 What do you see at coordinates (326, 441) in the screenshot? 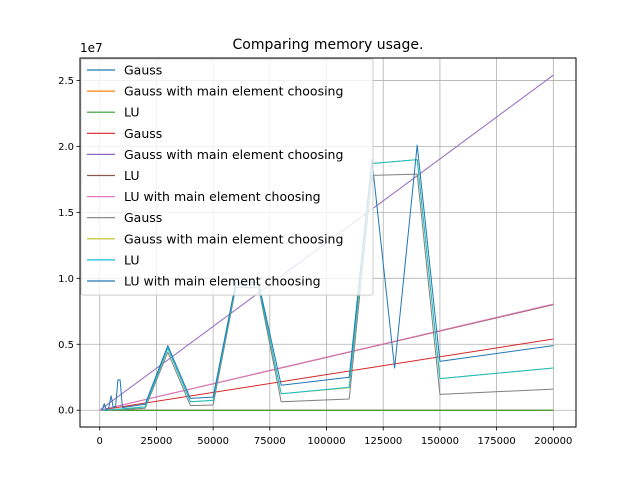
I see `x-tick-label: 100000` at bounding box center [326, 441].